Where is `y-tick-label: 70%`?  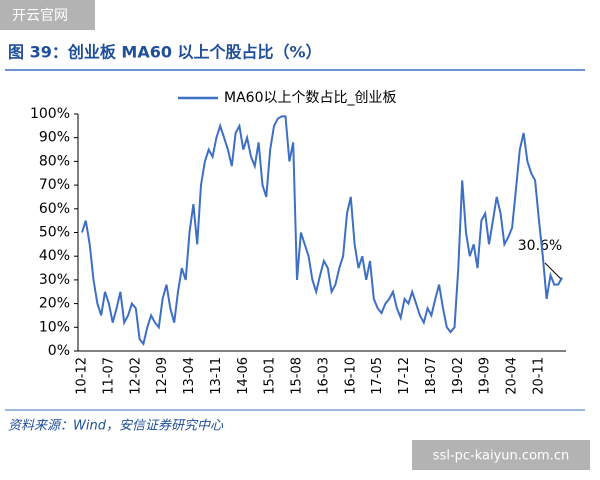 y-tick-label: 70% is located at coordinates (54, 185).